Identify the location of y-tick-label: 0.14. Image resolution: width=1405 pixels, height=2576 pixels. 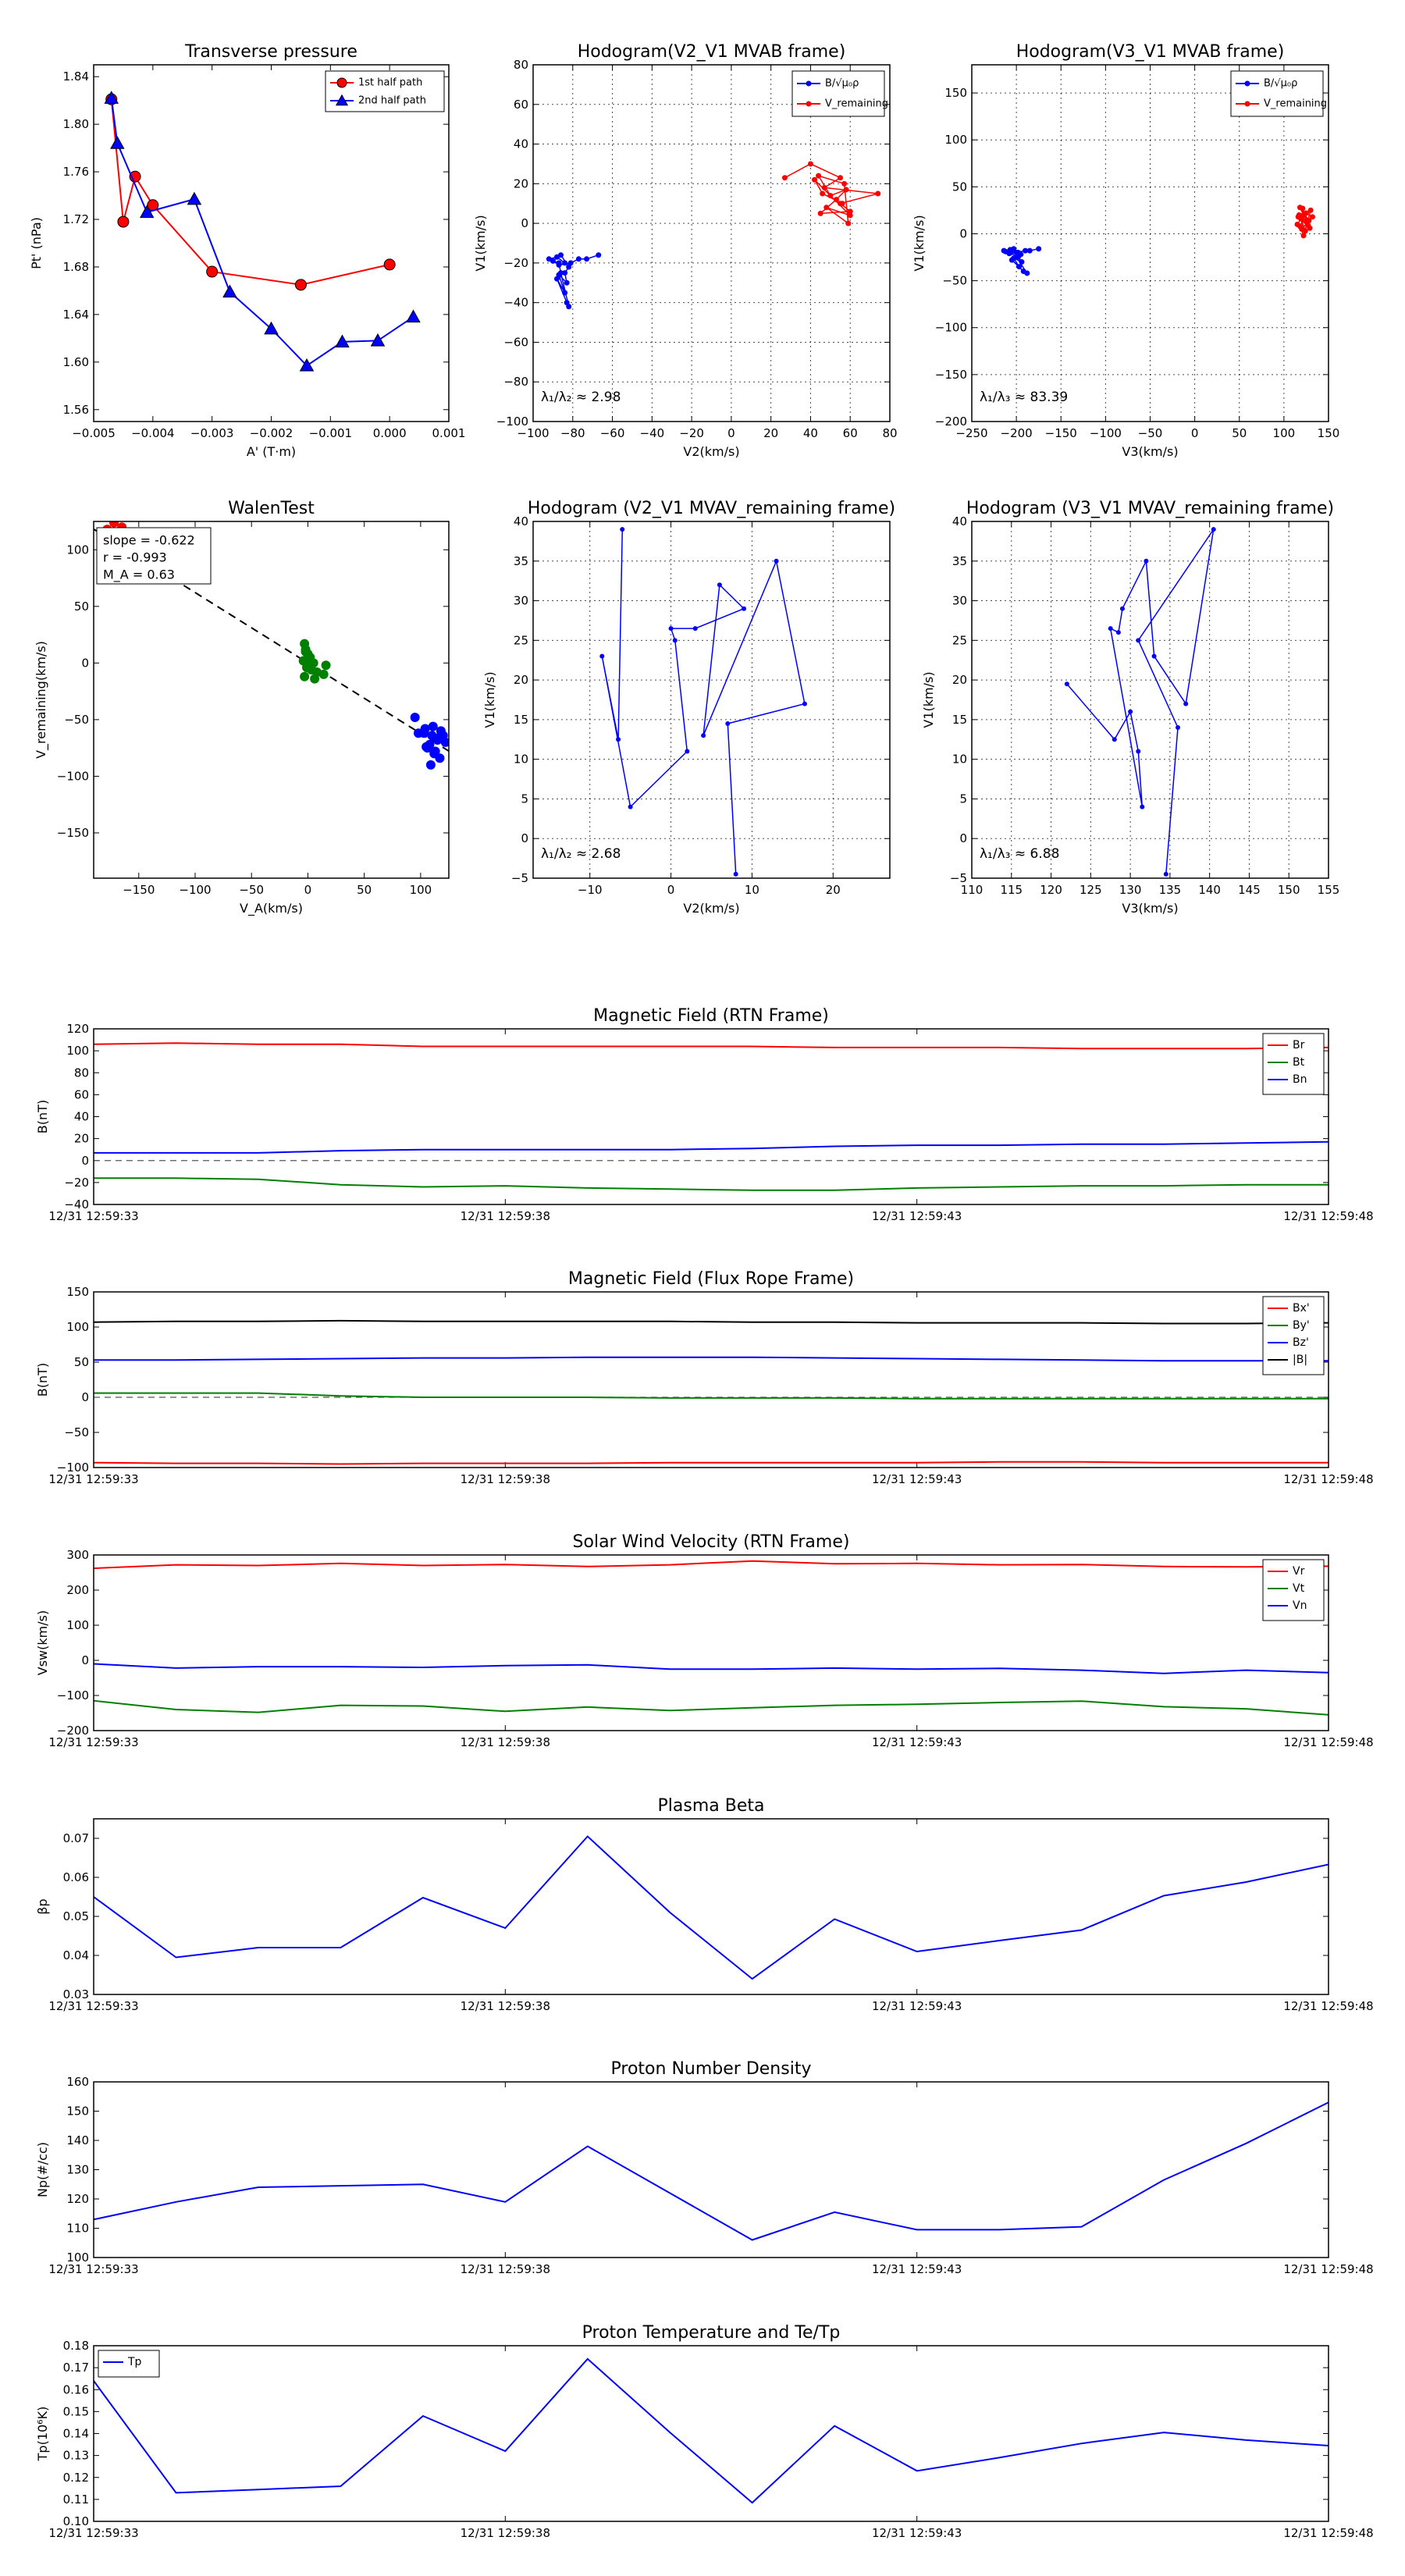
(76, 2434).